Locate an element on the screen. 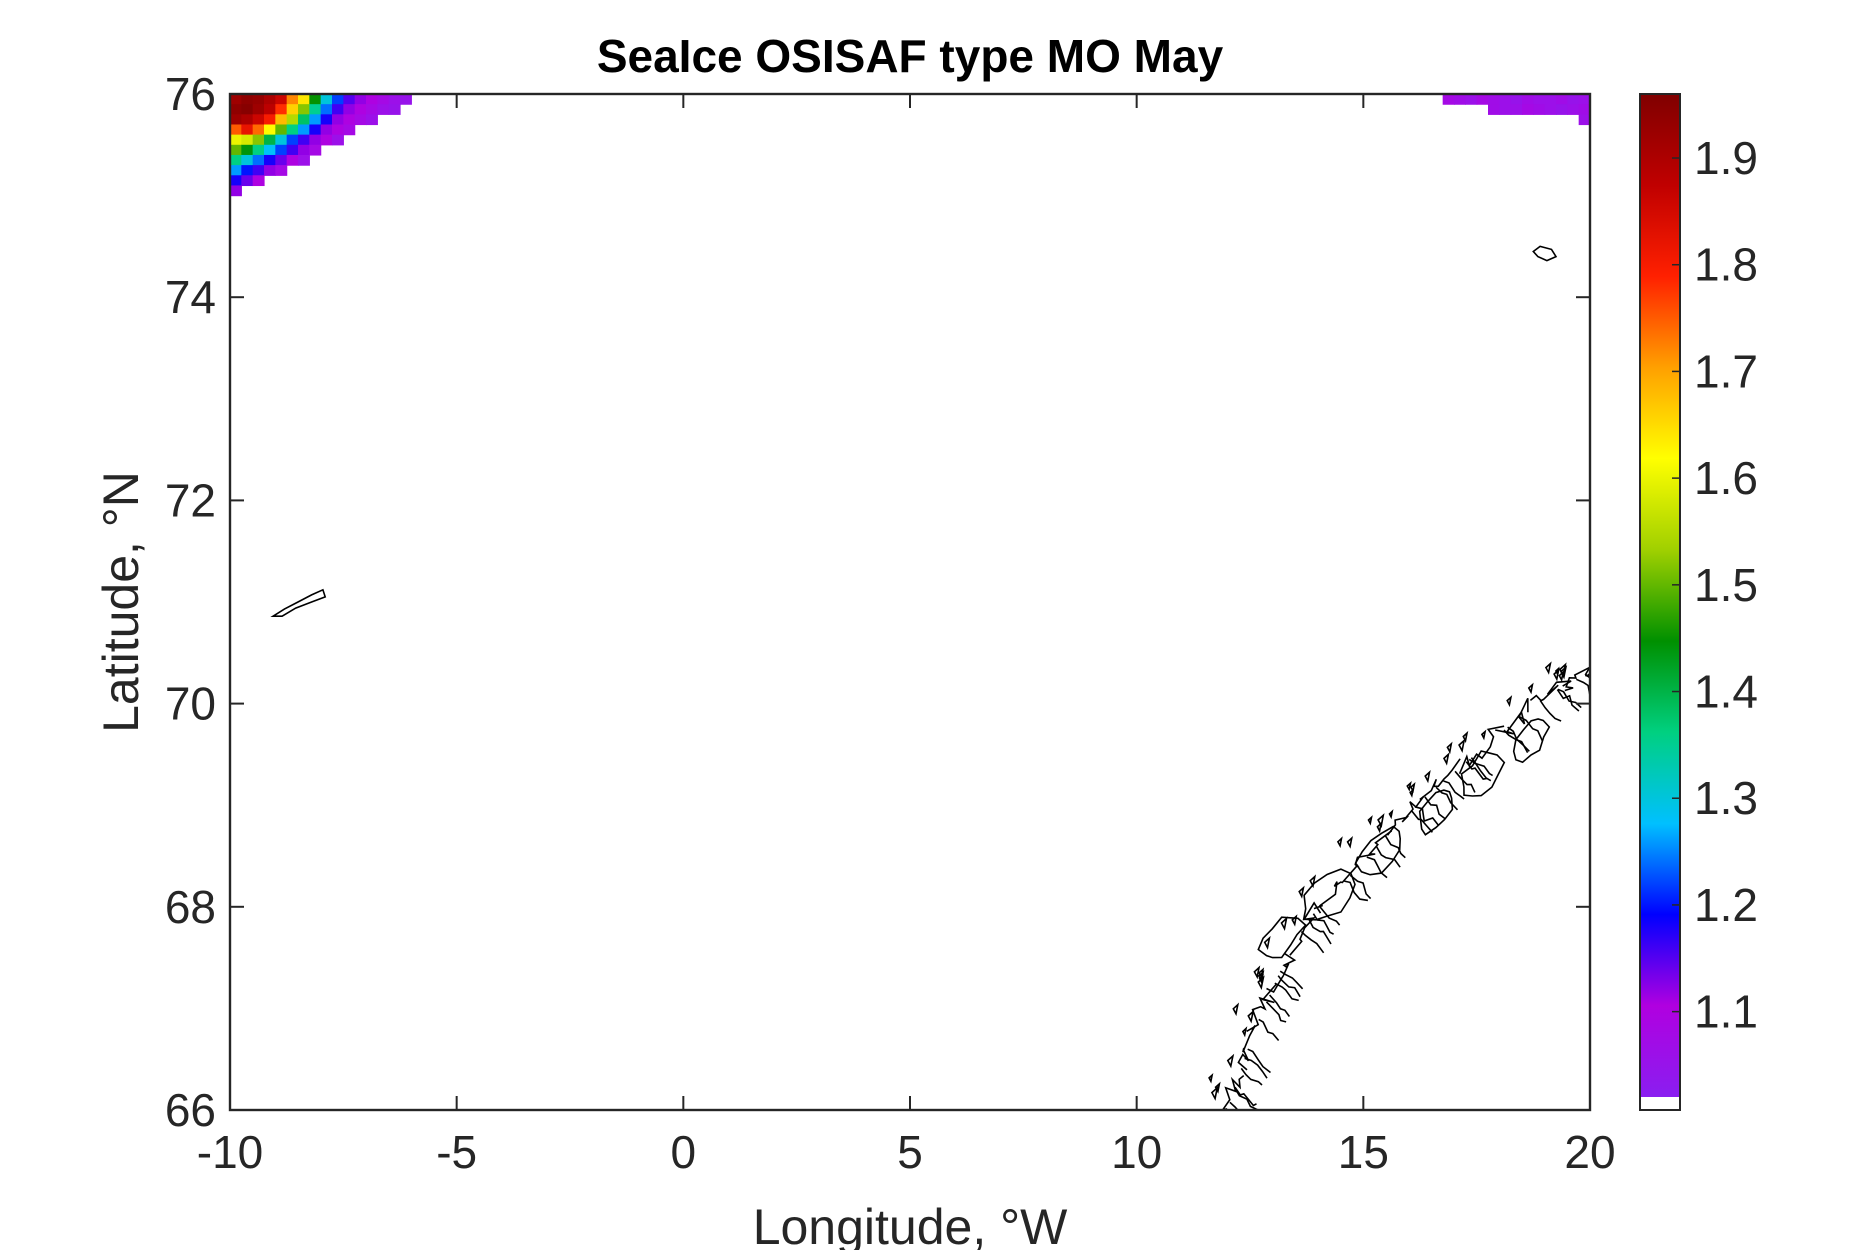 This screenshot has height=1250, width=1875. colorbar-empty-swatch is located at coordinates (1660, 1103).